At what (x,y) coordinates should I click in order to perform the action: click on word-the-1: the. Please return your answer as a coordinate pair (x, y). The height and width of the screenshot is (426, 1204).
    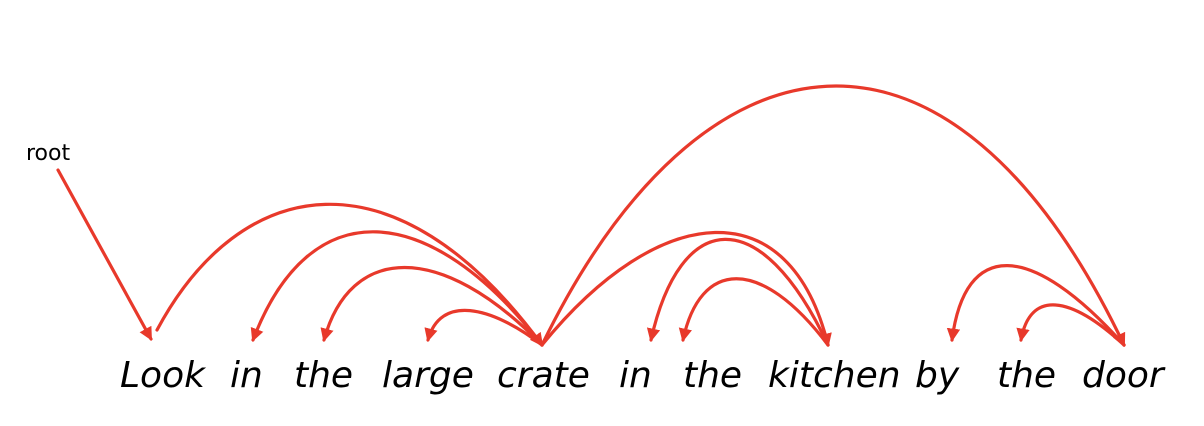
    Looking at the image, I should click on (323, 375).